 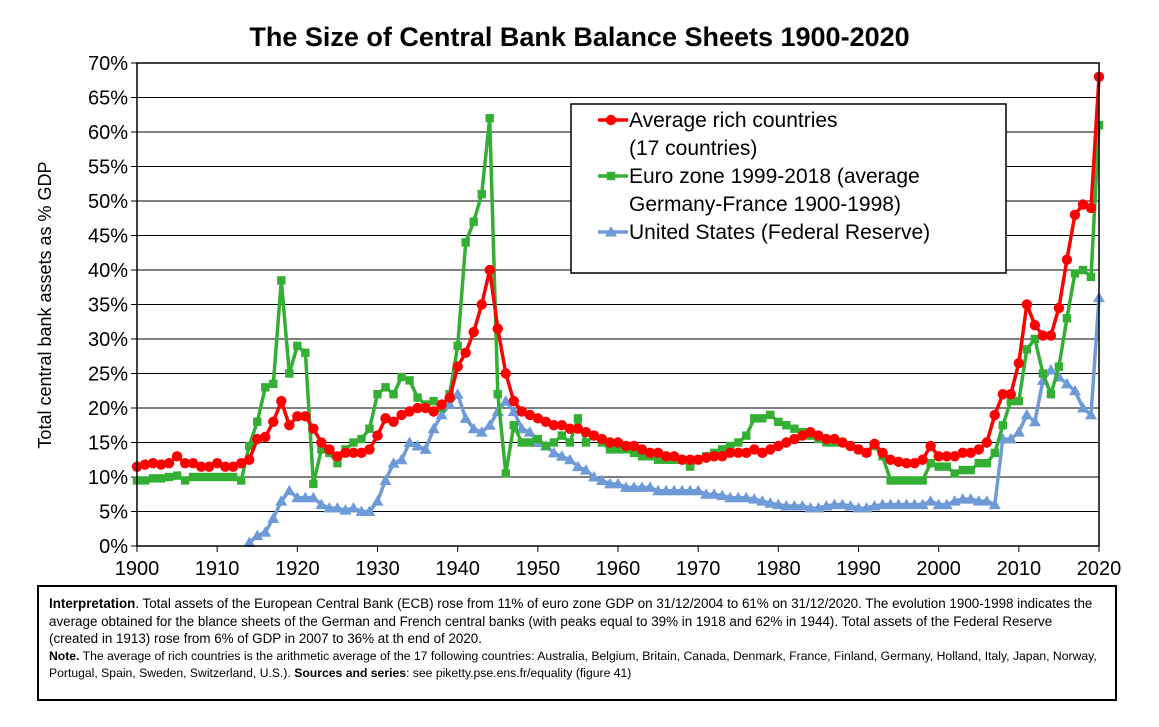 What do you see at coordinates (108, 168) in the screenshot?
I see `y-tick-label: 55%` at bounding box center [108, 168].